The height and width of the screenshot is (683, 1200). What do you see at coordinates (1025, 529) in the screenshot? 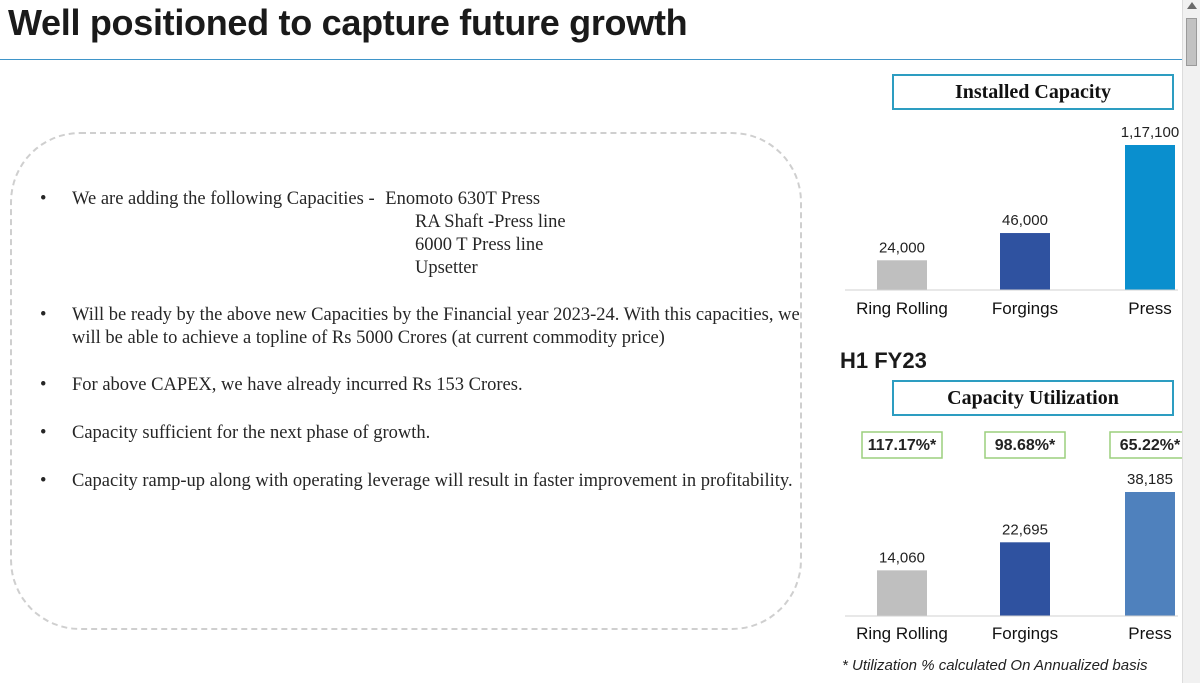
I see `chart2-value-label-2: 22,695` at bounding box center [1025, 529].